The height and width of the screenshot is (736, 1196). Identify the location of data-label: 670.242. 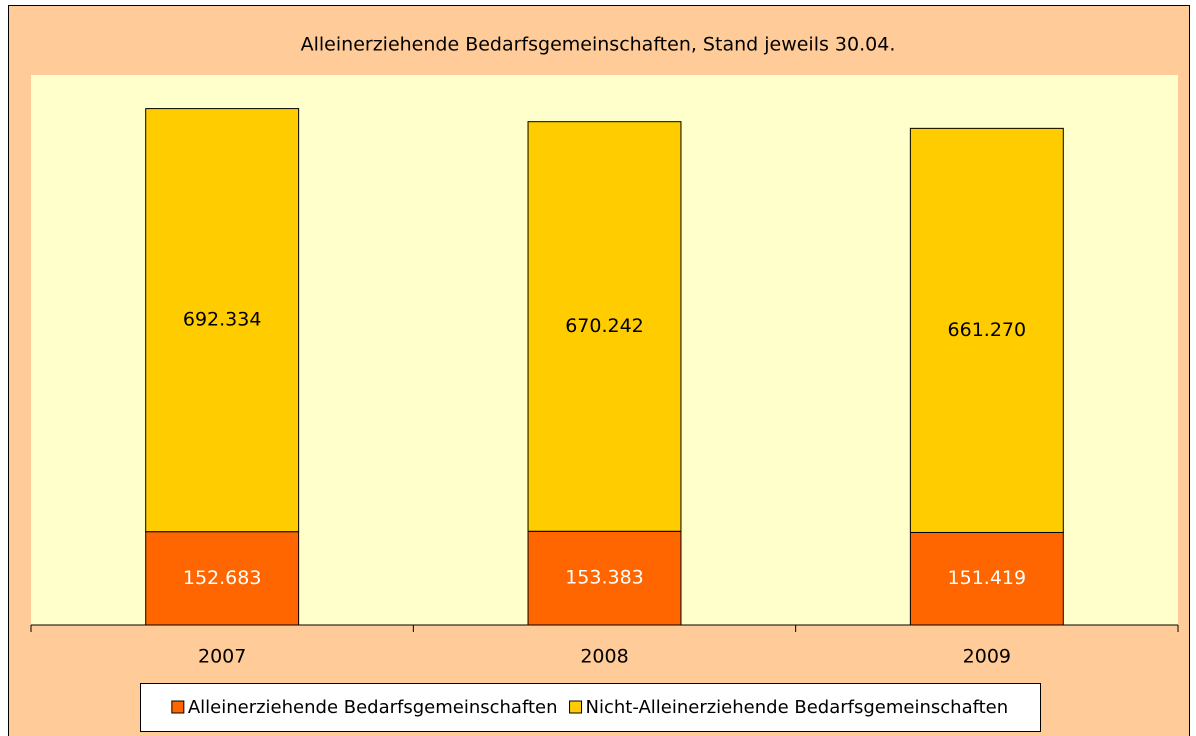
(604, 326).